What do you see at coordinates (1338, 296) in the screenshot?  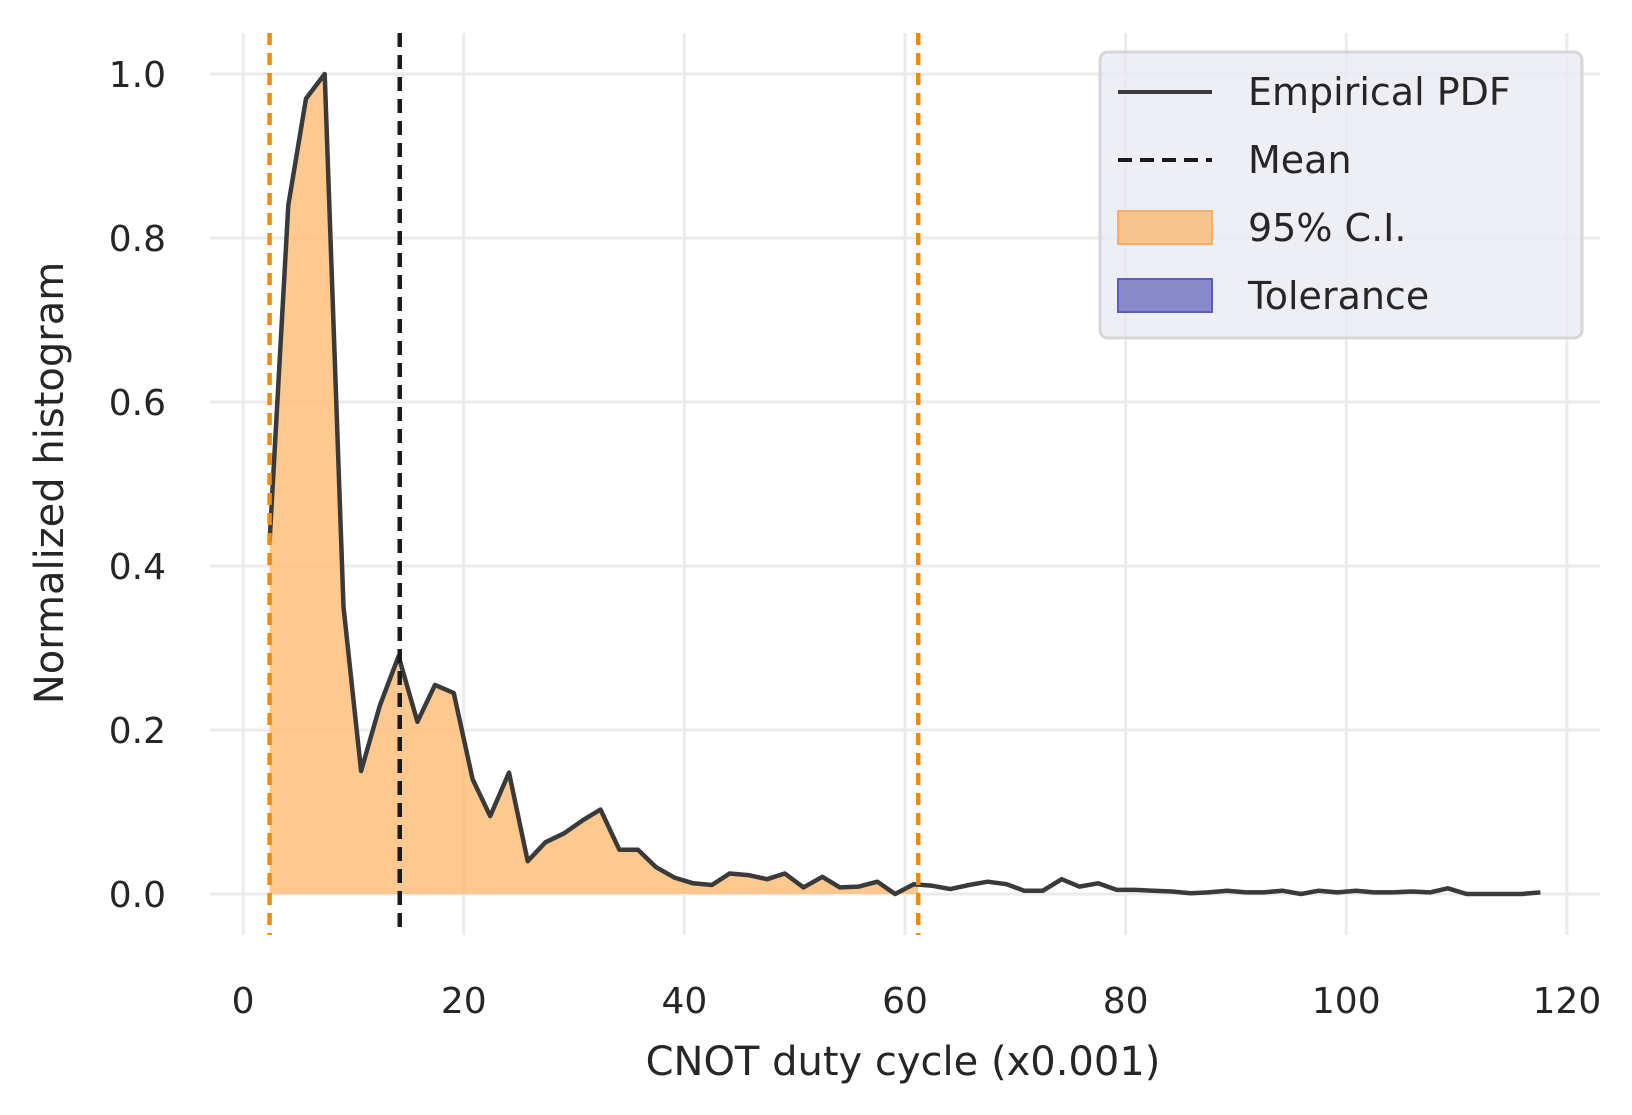 I see `legend-tolerance-label: Tolerance` at bounding box center [1338, 296].